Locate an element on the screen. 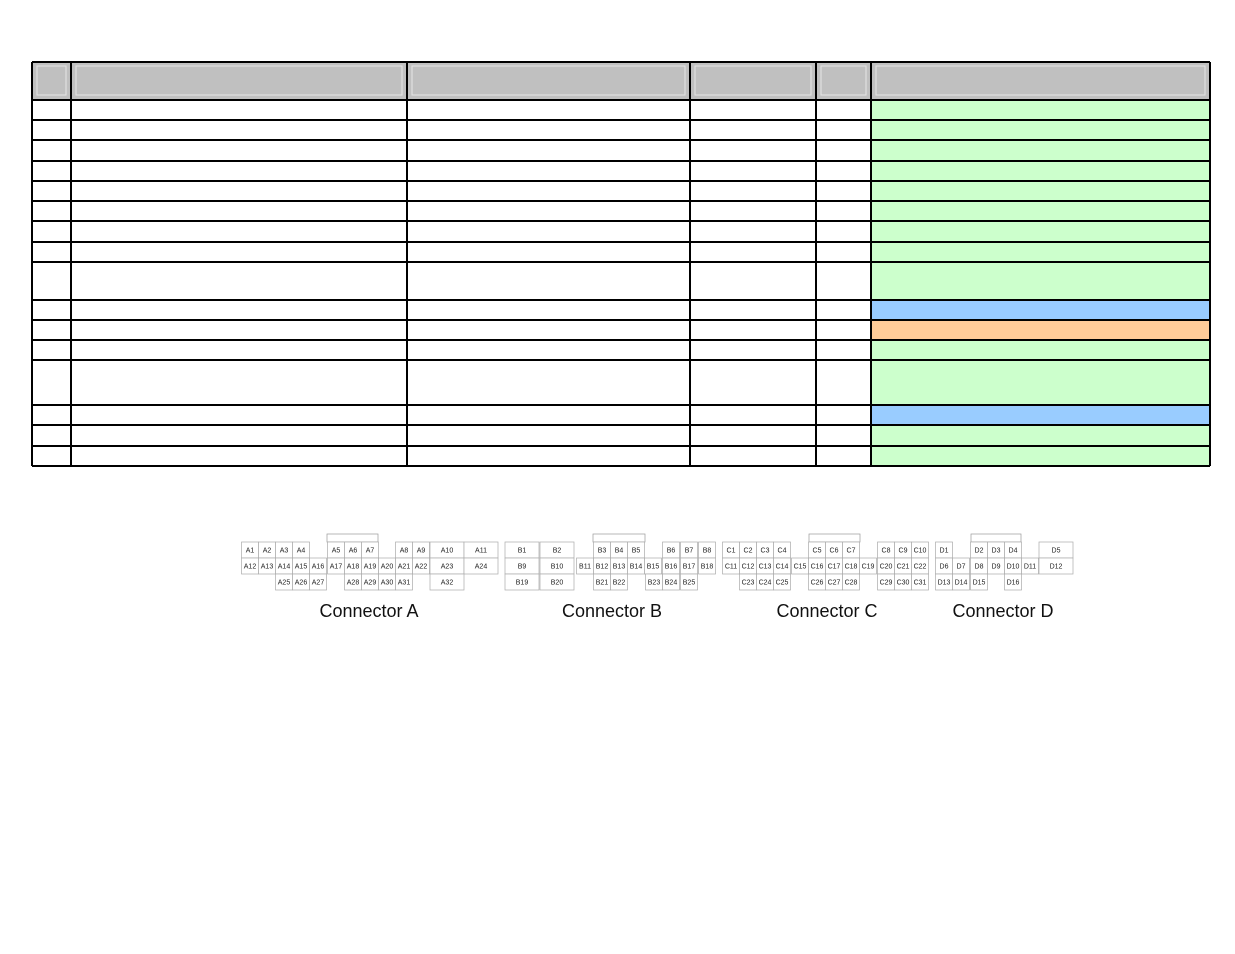 This screenshot has height=954, width=1235. pin-label: D6 is located at coordinates (944, 566).